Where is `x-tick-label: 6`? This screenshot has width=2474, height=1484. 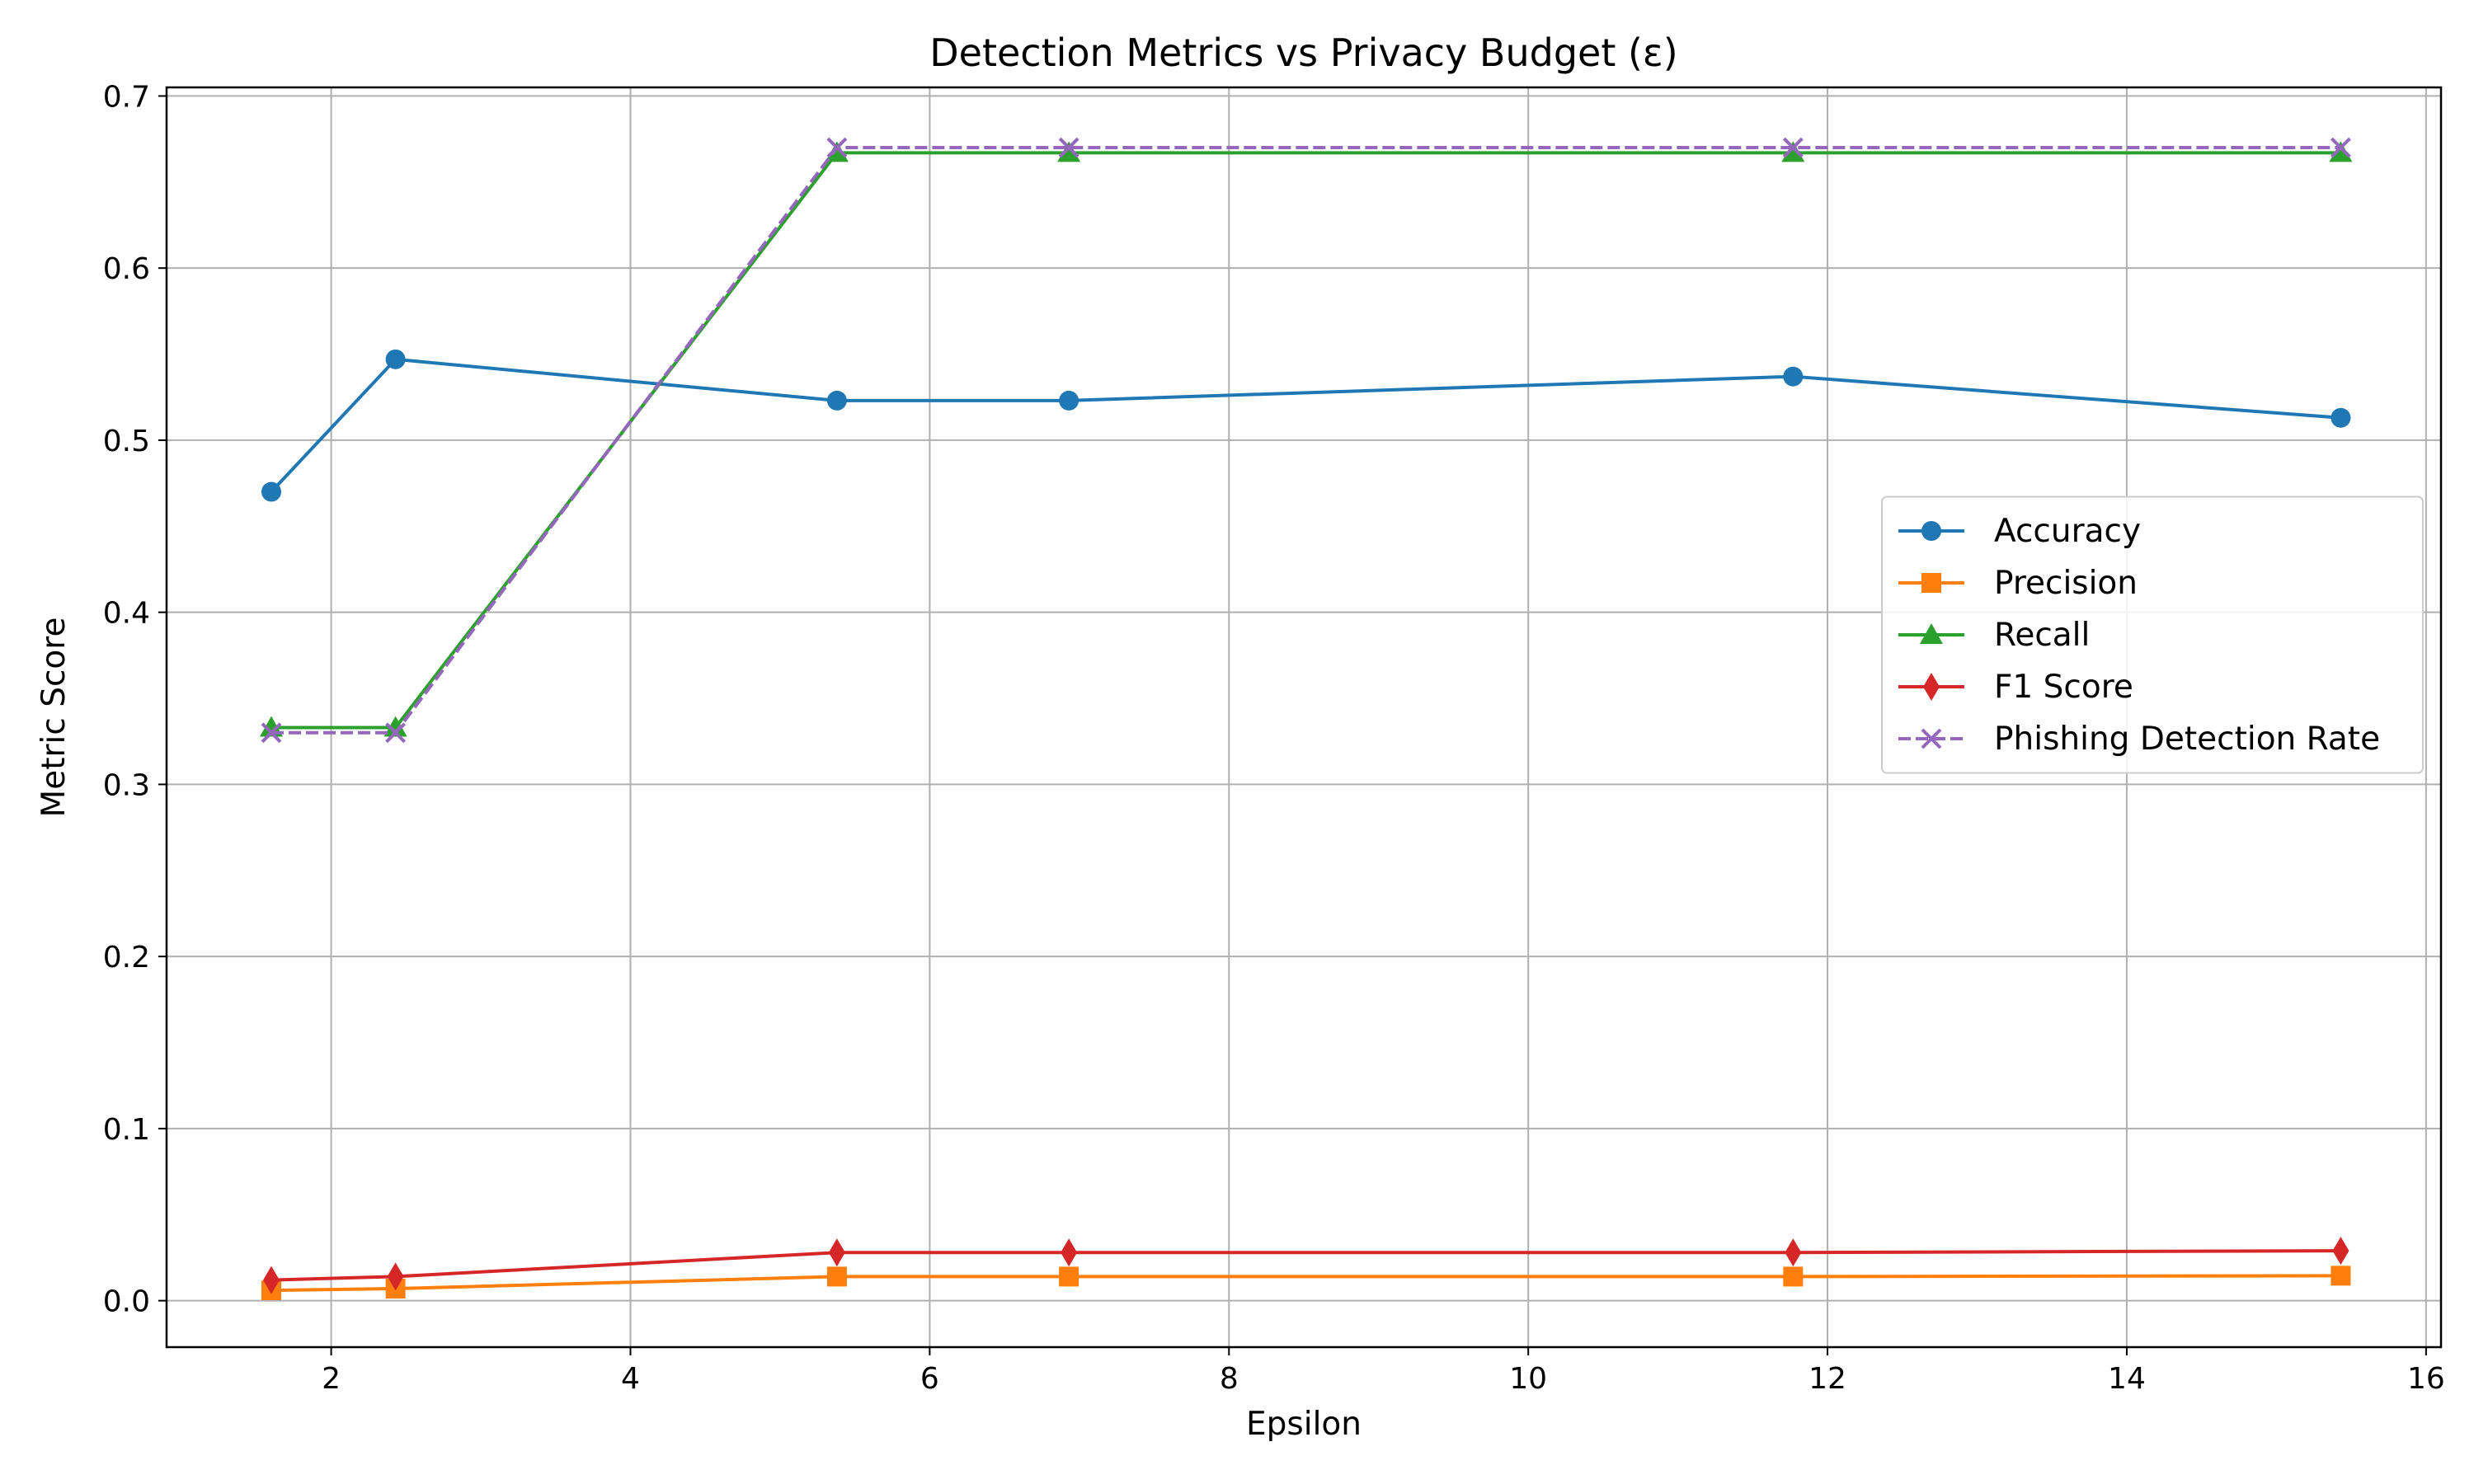
x-tick-label: 6 is located at coordinates (929, 1379).